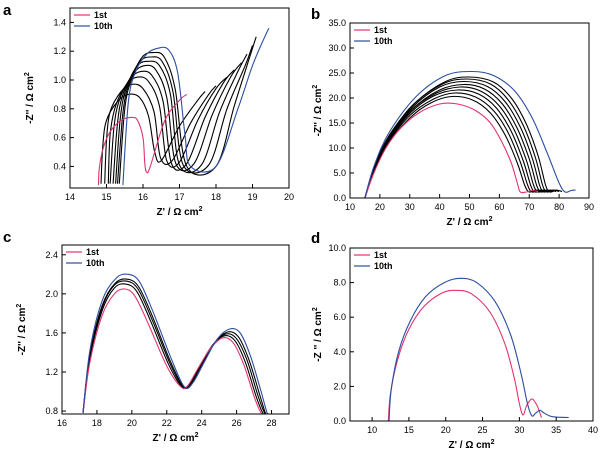 Image resolution: width=600 pixels, height=450 pixels. I want to click on y-tick-label: 1.0, so click(59, 80).